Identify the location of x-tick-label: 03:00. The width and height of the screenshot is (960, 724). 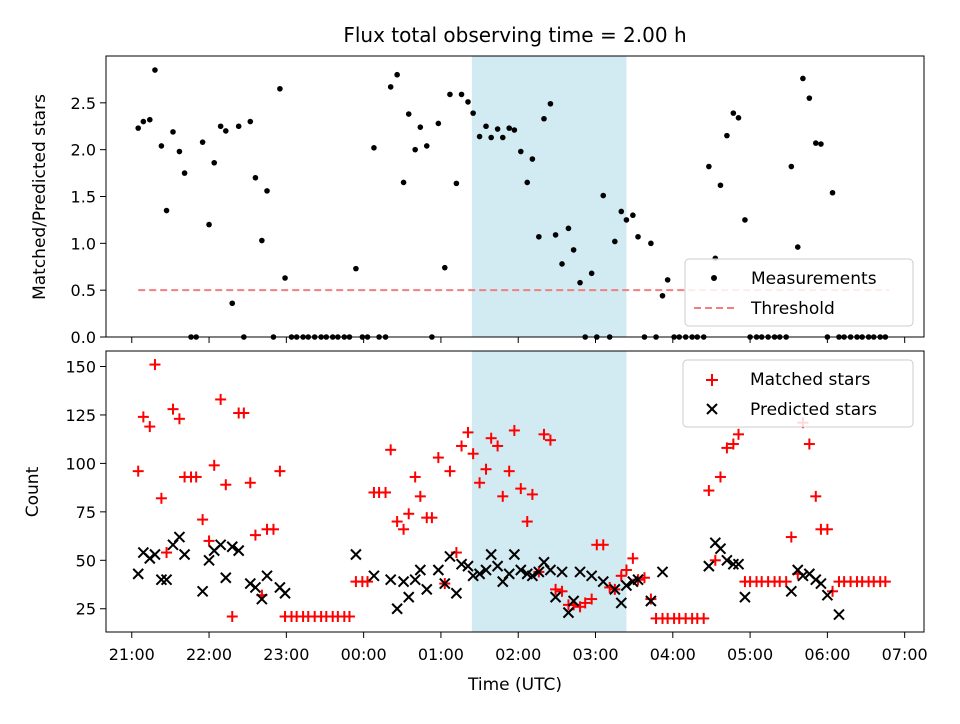
(595, 654).